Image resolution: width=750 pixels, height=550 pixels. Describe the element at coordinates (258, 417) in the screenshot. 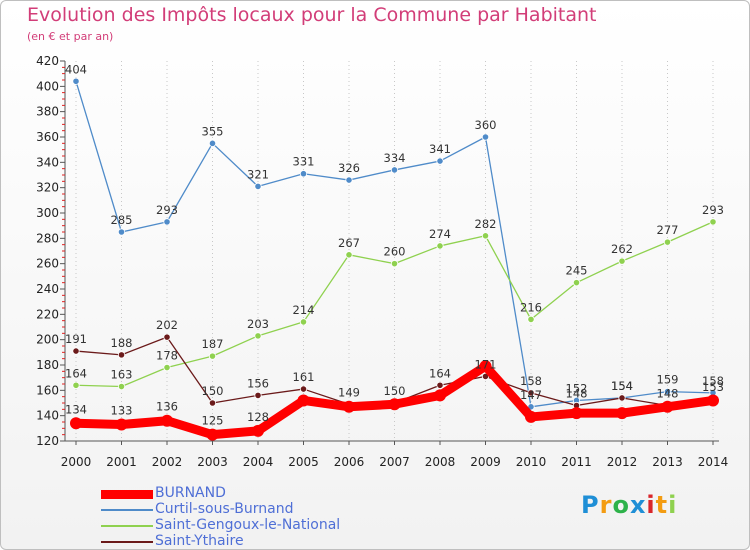

I see `data-label-burnand-2004: 128` at that location.